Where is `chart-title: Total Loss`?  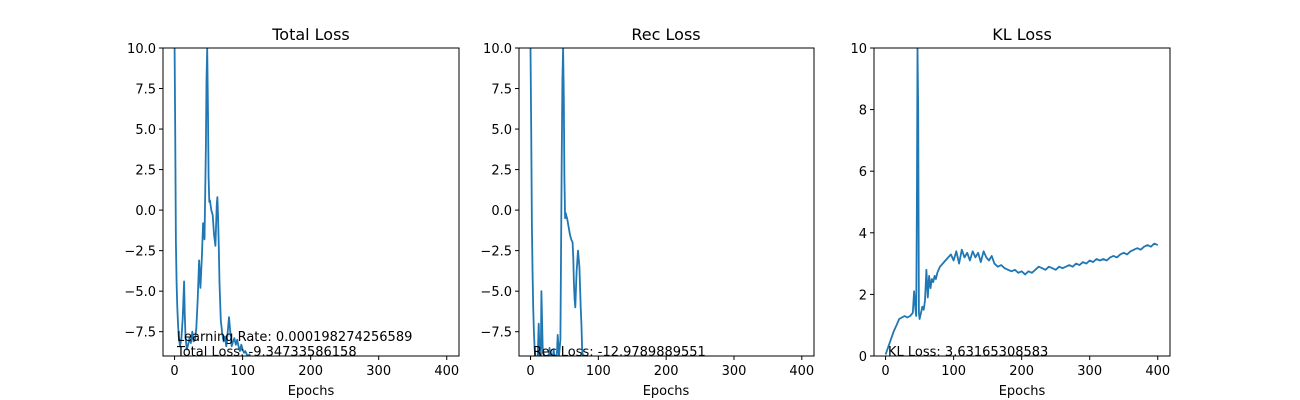
chart-title: Total Loss is located at coordinates (310, 34).